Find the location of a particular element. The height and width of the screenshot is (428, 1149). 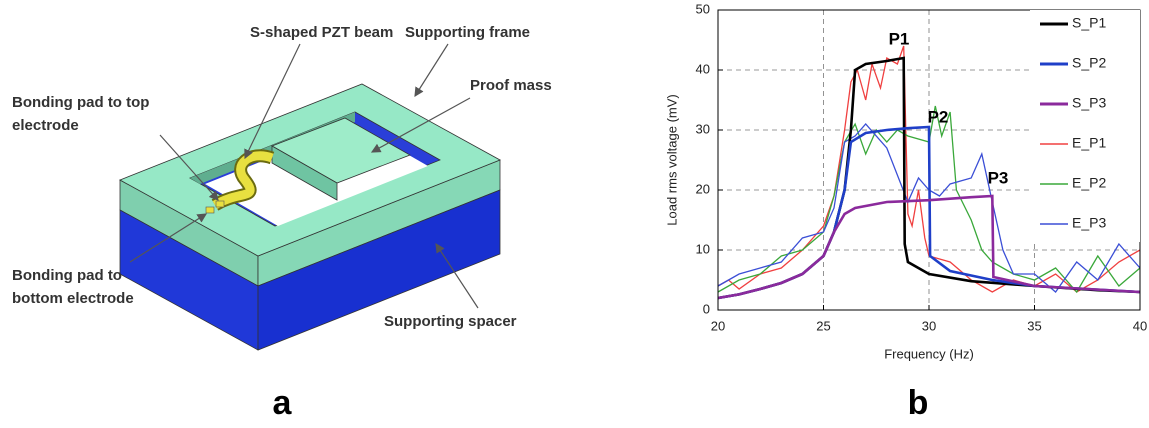

diagram-label: Bonding pad to is located at coordinates (67, 275).